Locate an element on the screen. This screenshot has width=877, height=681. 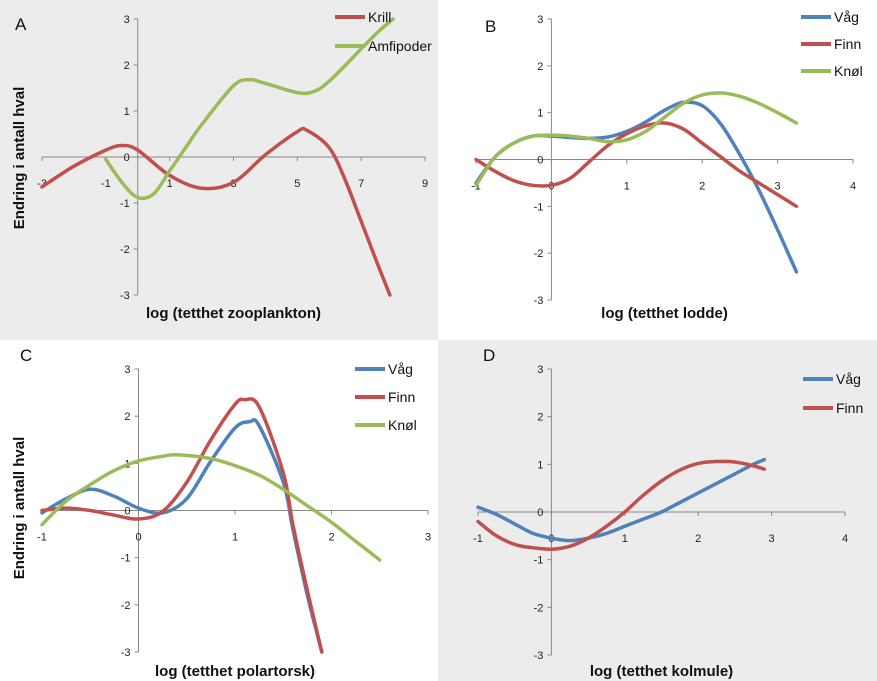
chart-c-y-tick-label: 0 is located at coordinates (127, 512).